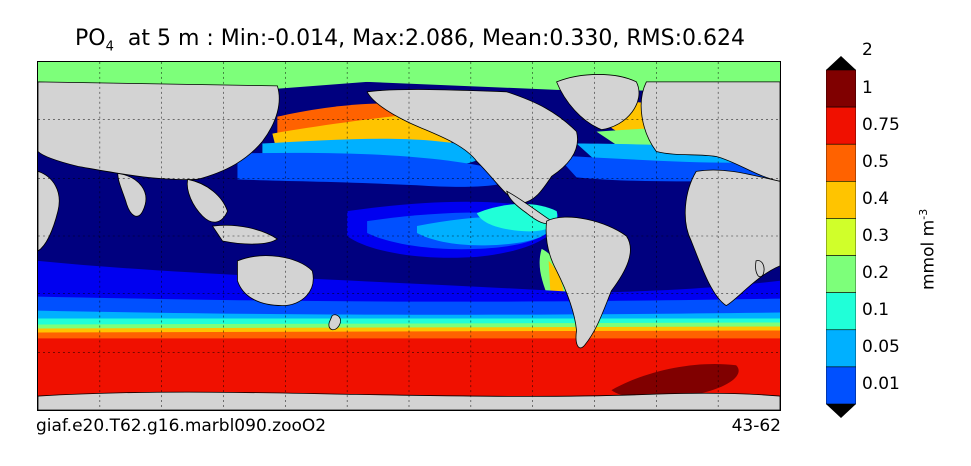  Describe the element at coordinates (159, 131) in the screenshot. I see `land-asia-west` at that location.